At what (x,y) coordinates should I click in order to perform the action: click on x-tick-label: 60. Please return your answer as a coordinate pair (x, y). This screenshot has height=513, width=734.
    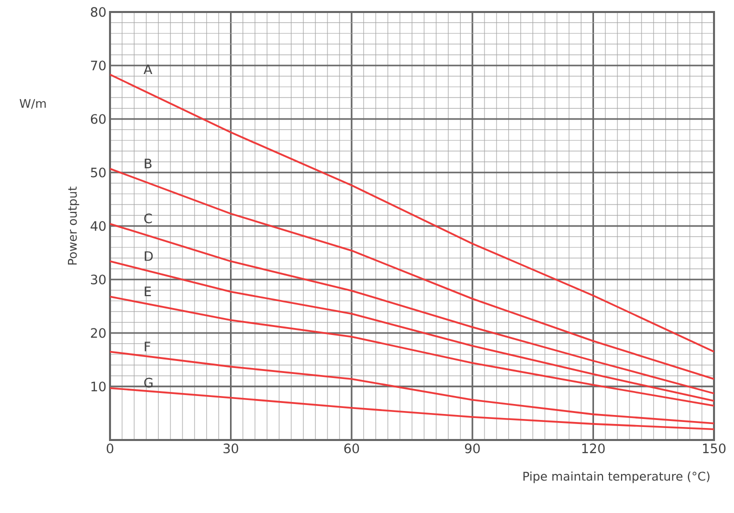
    Looking at the image, I should click on (351, 449).